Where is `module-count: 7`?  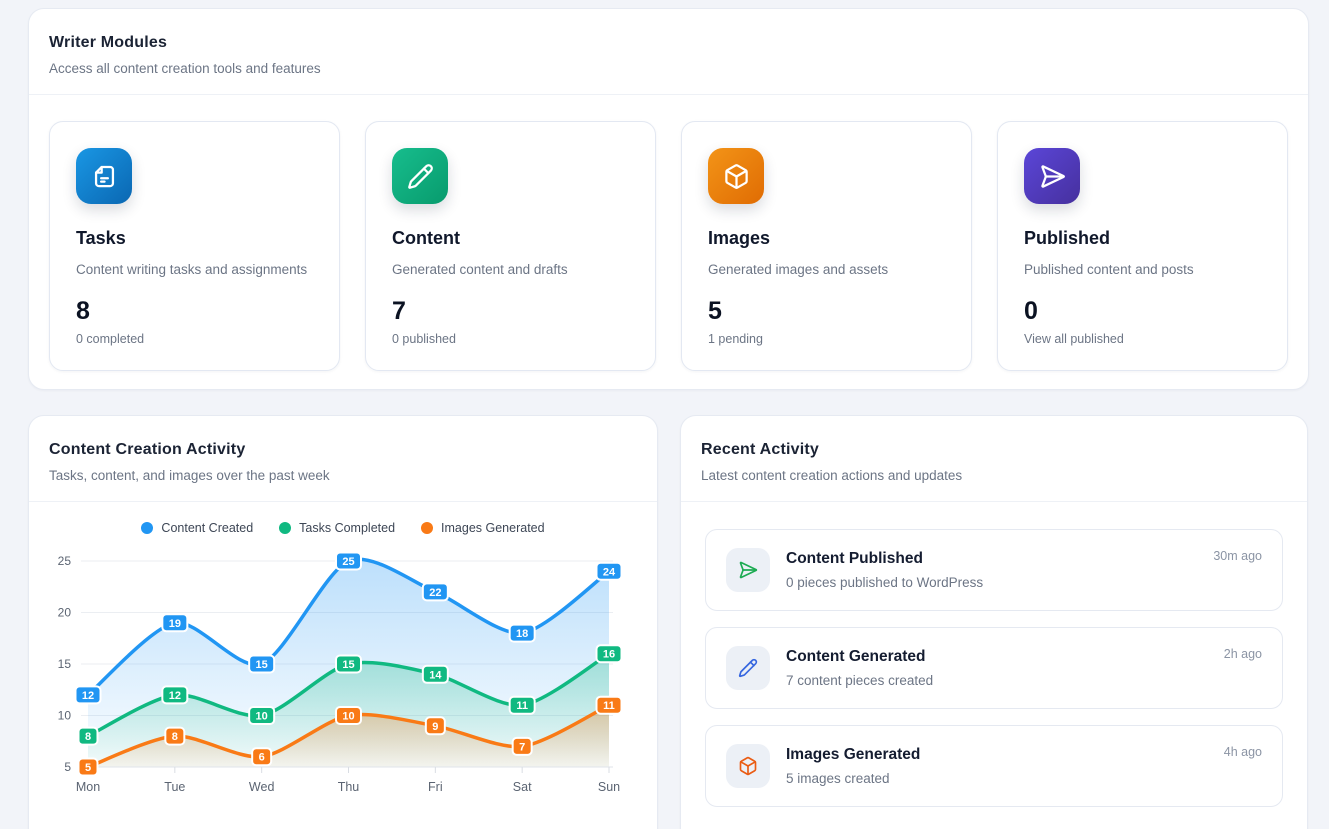
module-count: 7 is located at coordinates (399, 311).